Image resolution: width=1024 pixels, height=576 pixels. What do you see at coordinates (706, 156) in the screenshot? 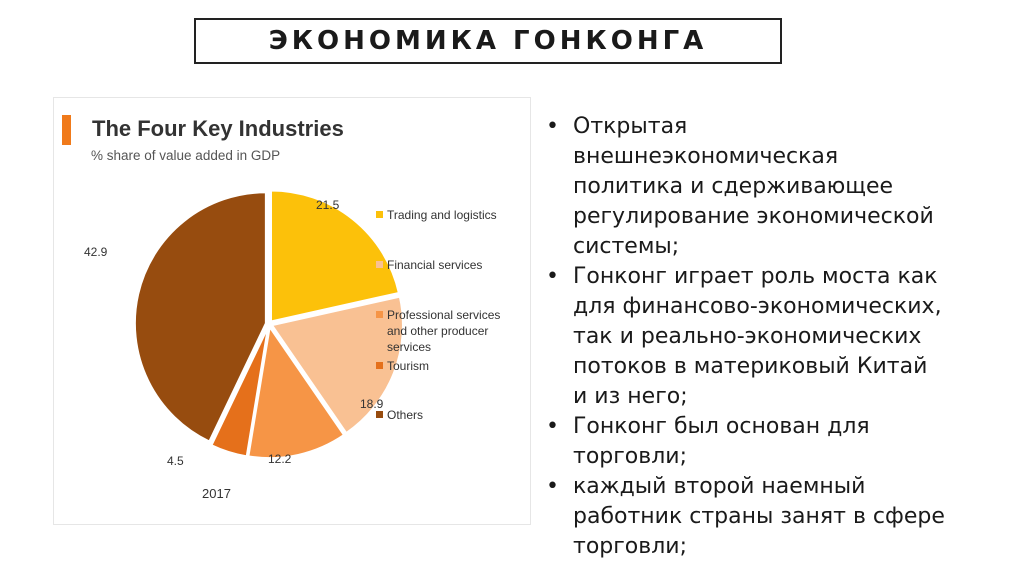
I see `bullet-line: внешнеэкономическая` at bounding box center [706, 156].